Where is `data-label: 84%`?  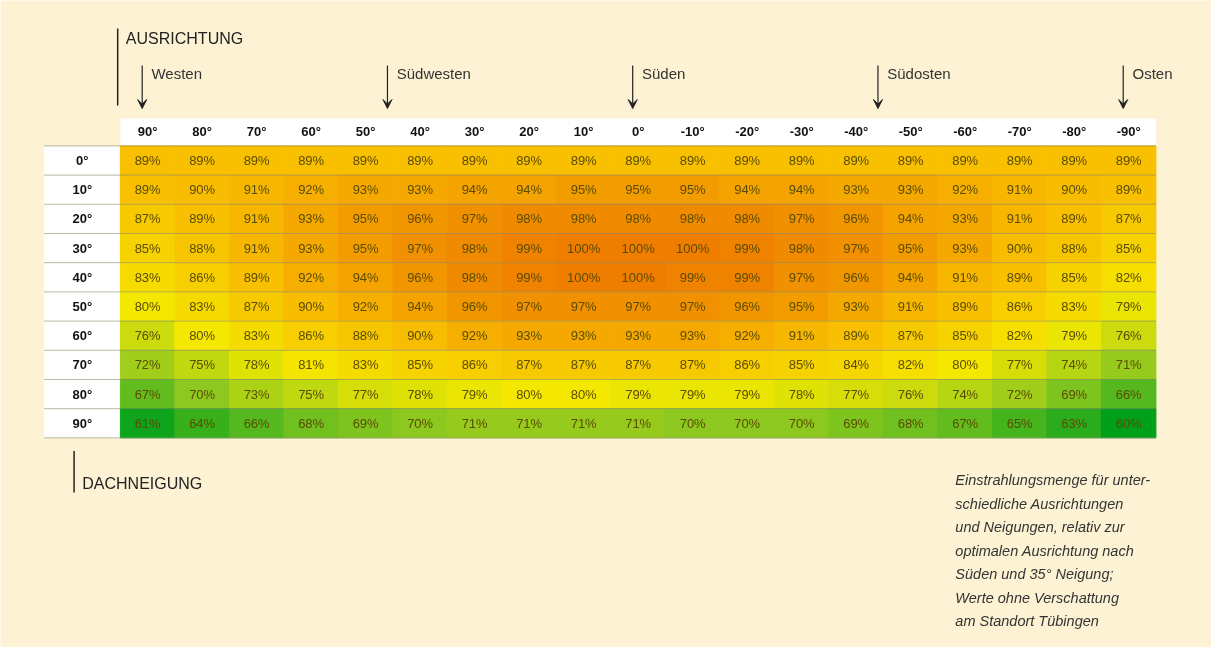
data-label: 84% is located at coordinates (856, 365).